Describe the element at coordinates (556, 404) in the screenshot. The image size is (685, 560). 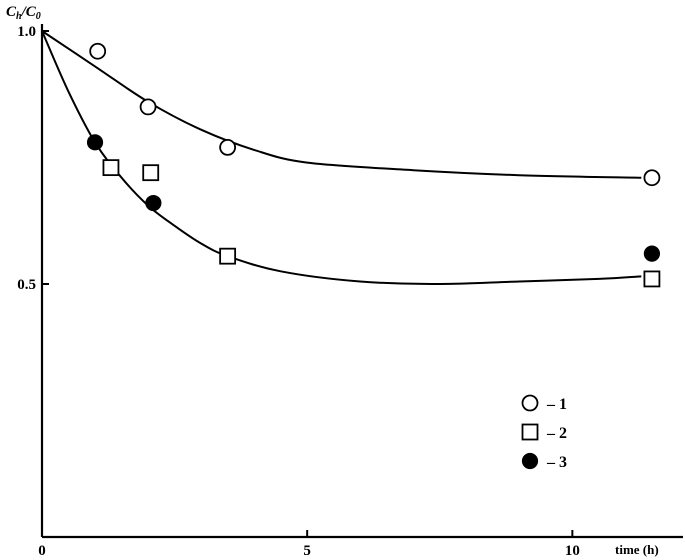
I see `legend-label: – 1` at that location.